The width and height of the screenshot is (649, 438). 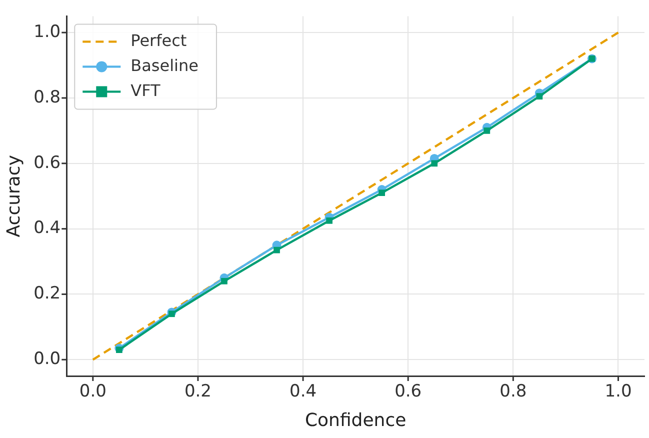 What do you see at coordinates (92, 392) in the screenshot?
I see `x-tick-label: 0.0` at bounding box center [92, 392].